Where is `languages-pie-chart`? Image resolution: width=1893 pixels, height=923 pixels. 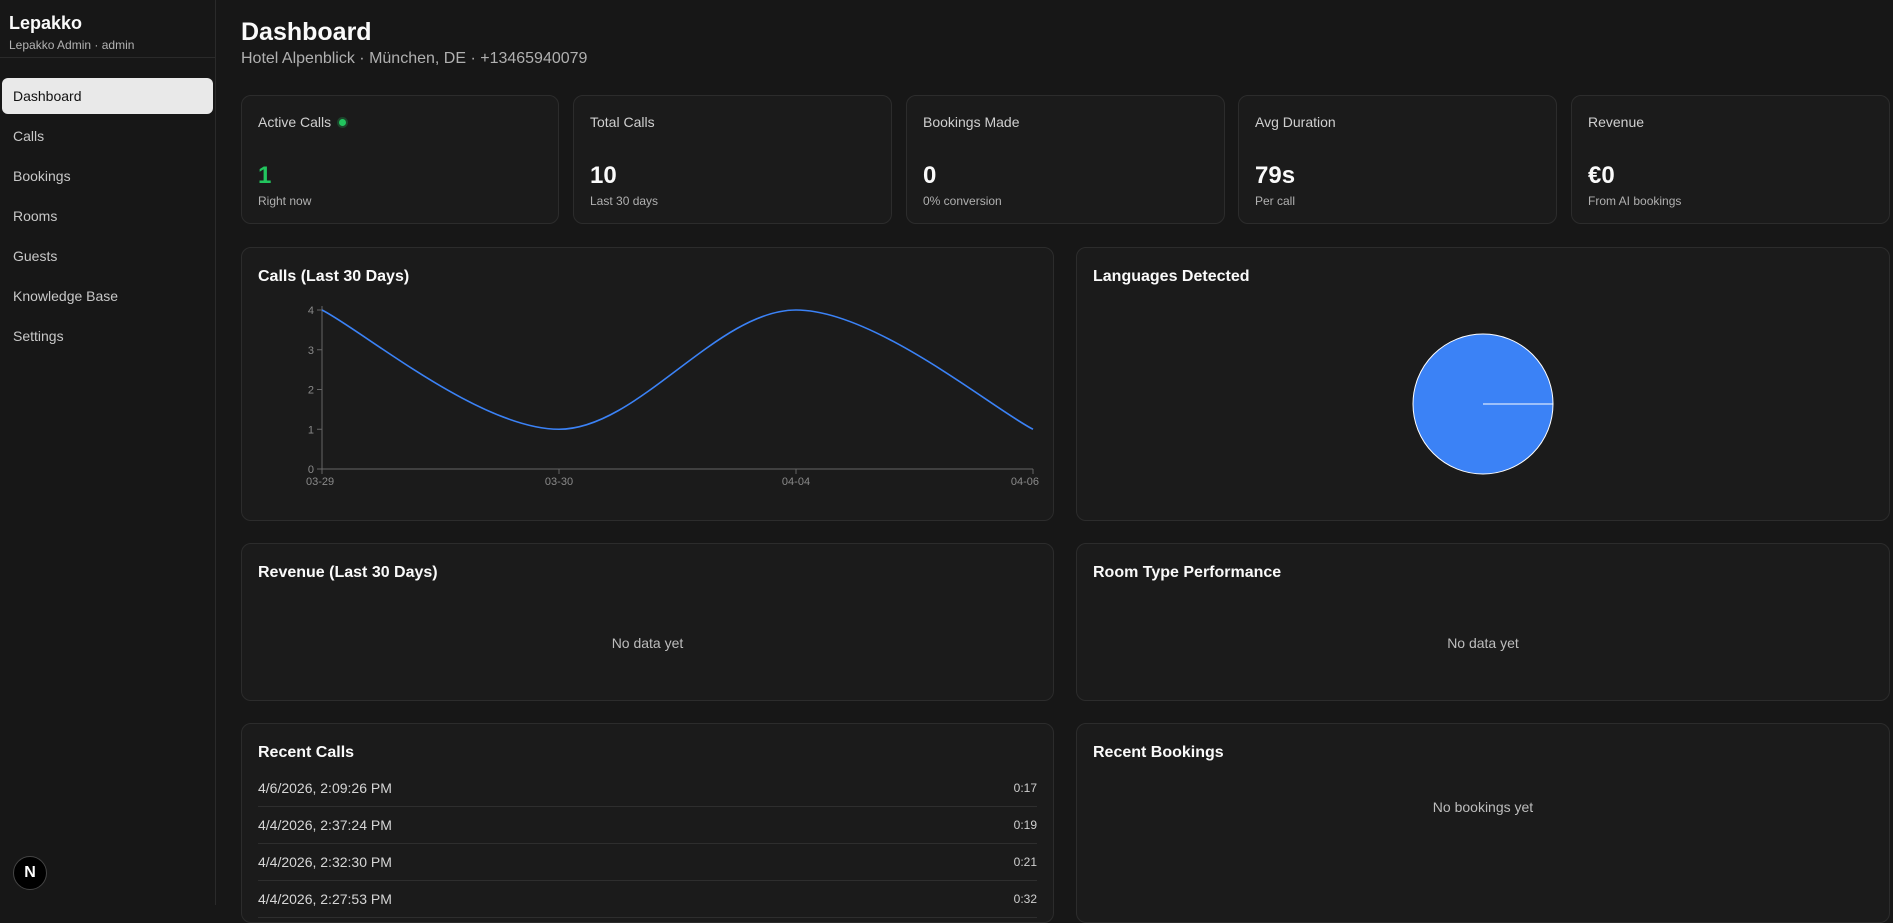
languages-pie-chart is located at coordinates (1483, 384).